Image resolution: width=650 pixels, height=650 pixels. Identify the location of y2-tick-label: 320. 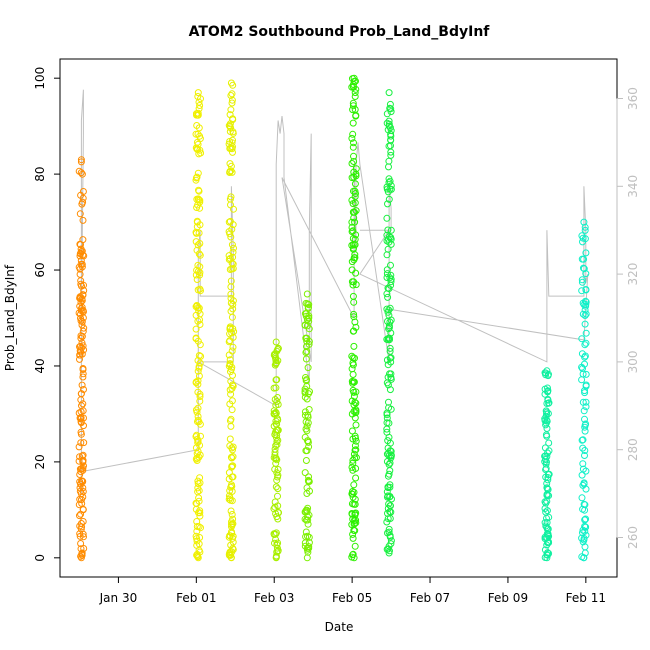
(633, 274).